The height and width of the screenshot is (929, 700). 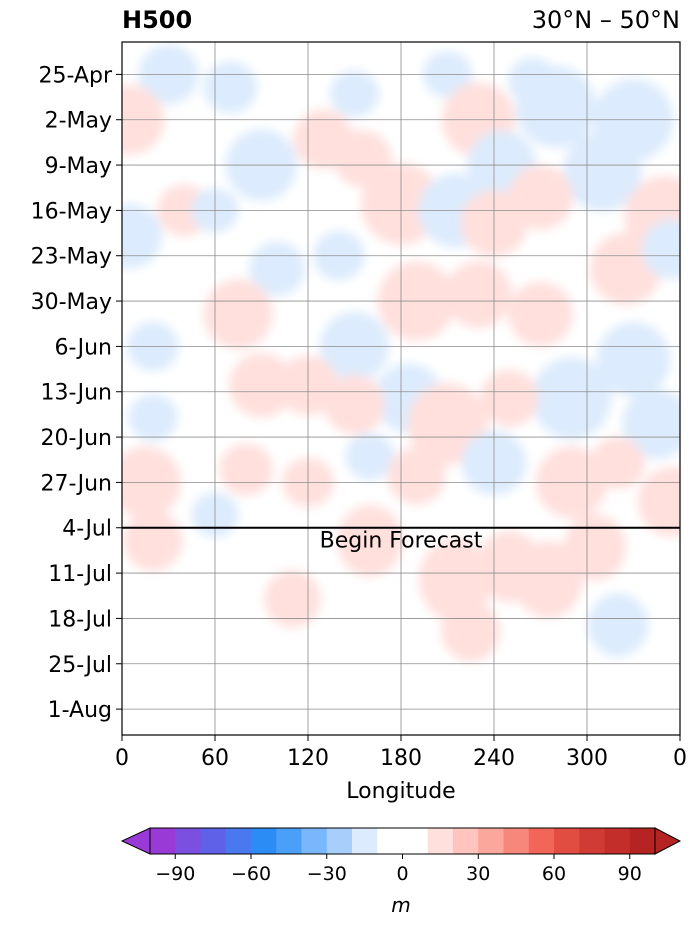 I want to click on y-tick-label: 25-Jul, so click(x=80, y=665).